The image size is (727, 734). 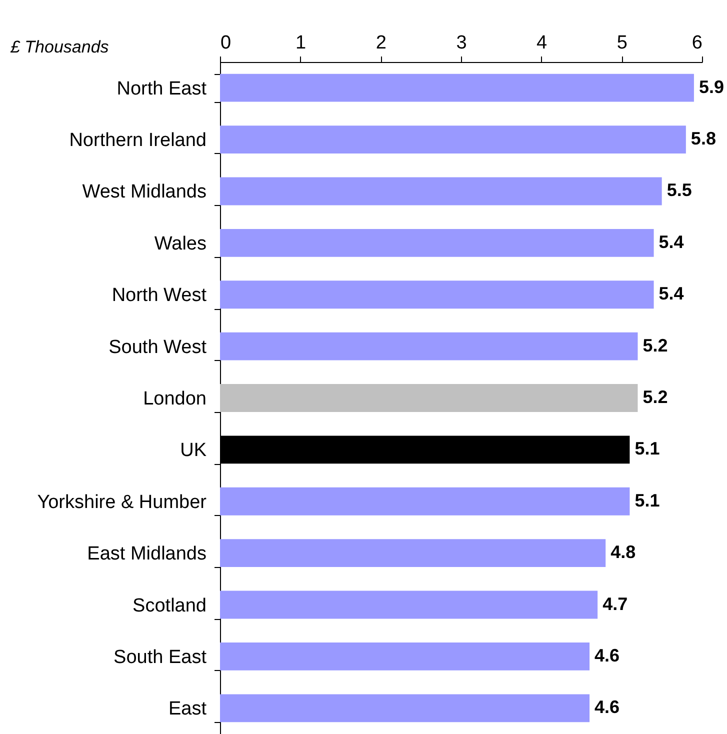 I want to click on data-label: 4.7, so click(x=615, y=604).